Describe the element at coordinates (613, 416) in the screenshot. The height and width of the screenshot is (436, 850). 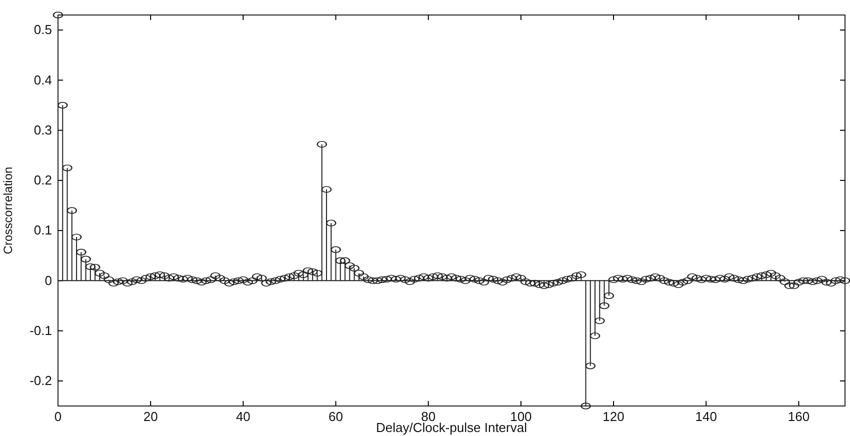
I see `x-tick-label: 120` at that location.